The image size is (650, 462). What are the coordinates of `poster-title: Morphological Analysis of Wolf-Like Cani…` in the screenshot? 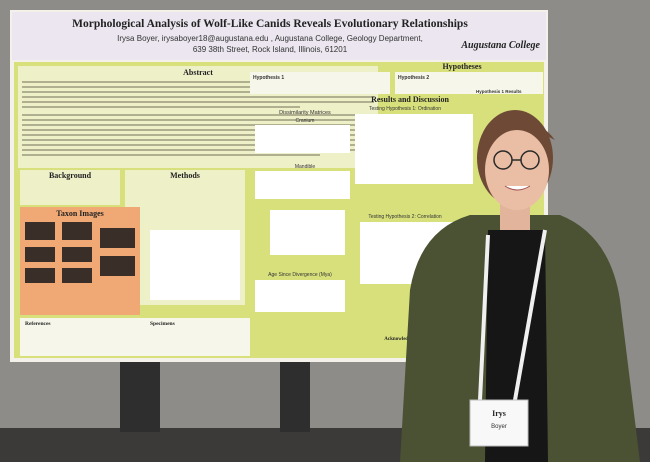 It's located at (270, 24).